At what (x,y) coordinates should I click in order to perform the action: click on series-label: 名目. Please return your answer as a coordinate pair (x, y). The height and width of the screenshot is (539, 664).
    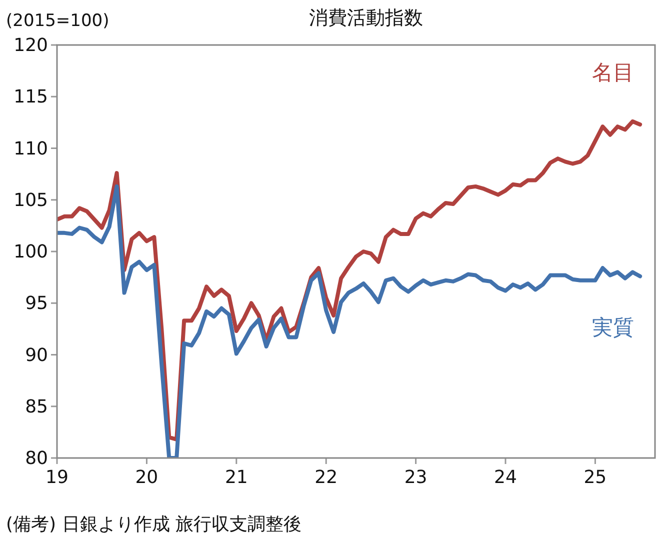
    Looking at the image, I should click on (613, 72).